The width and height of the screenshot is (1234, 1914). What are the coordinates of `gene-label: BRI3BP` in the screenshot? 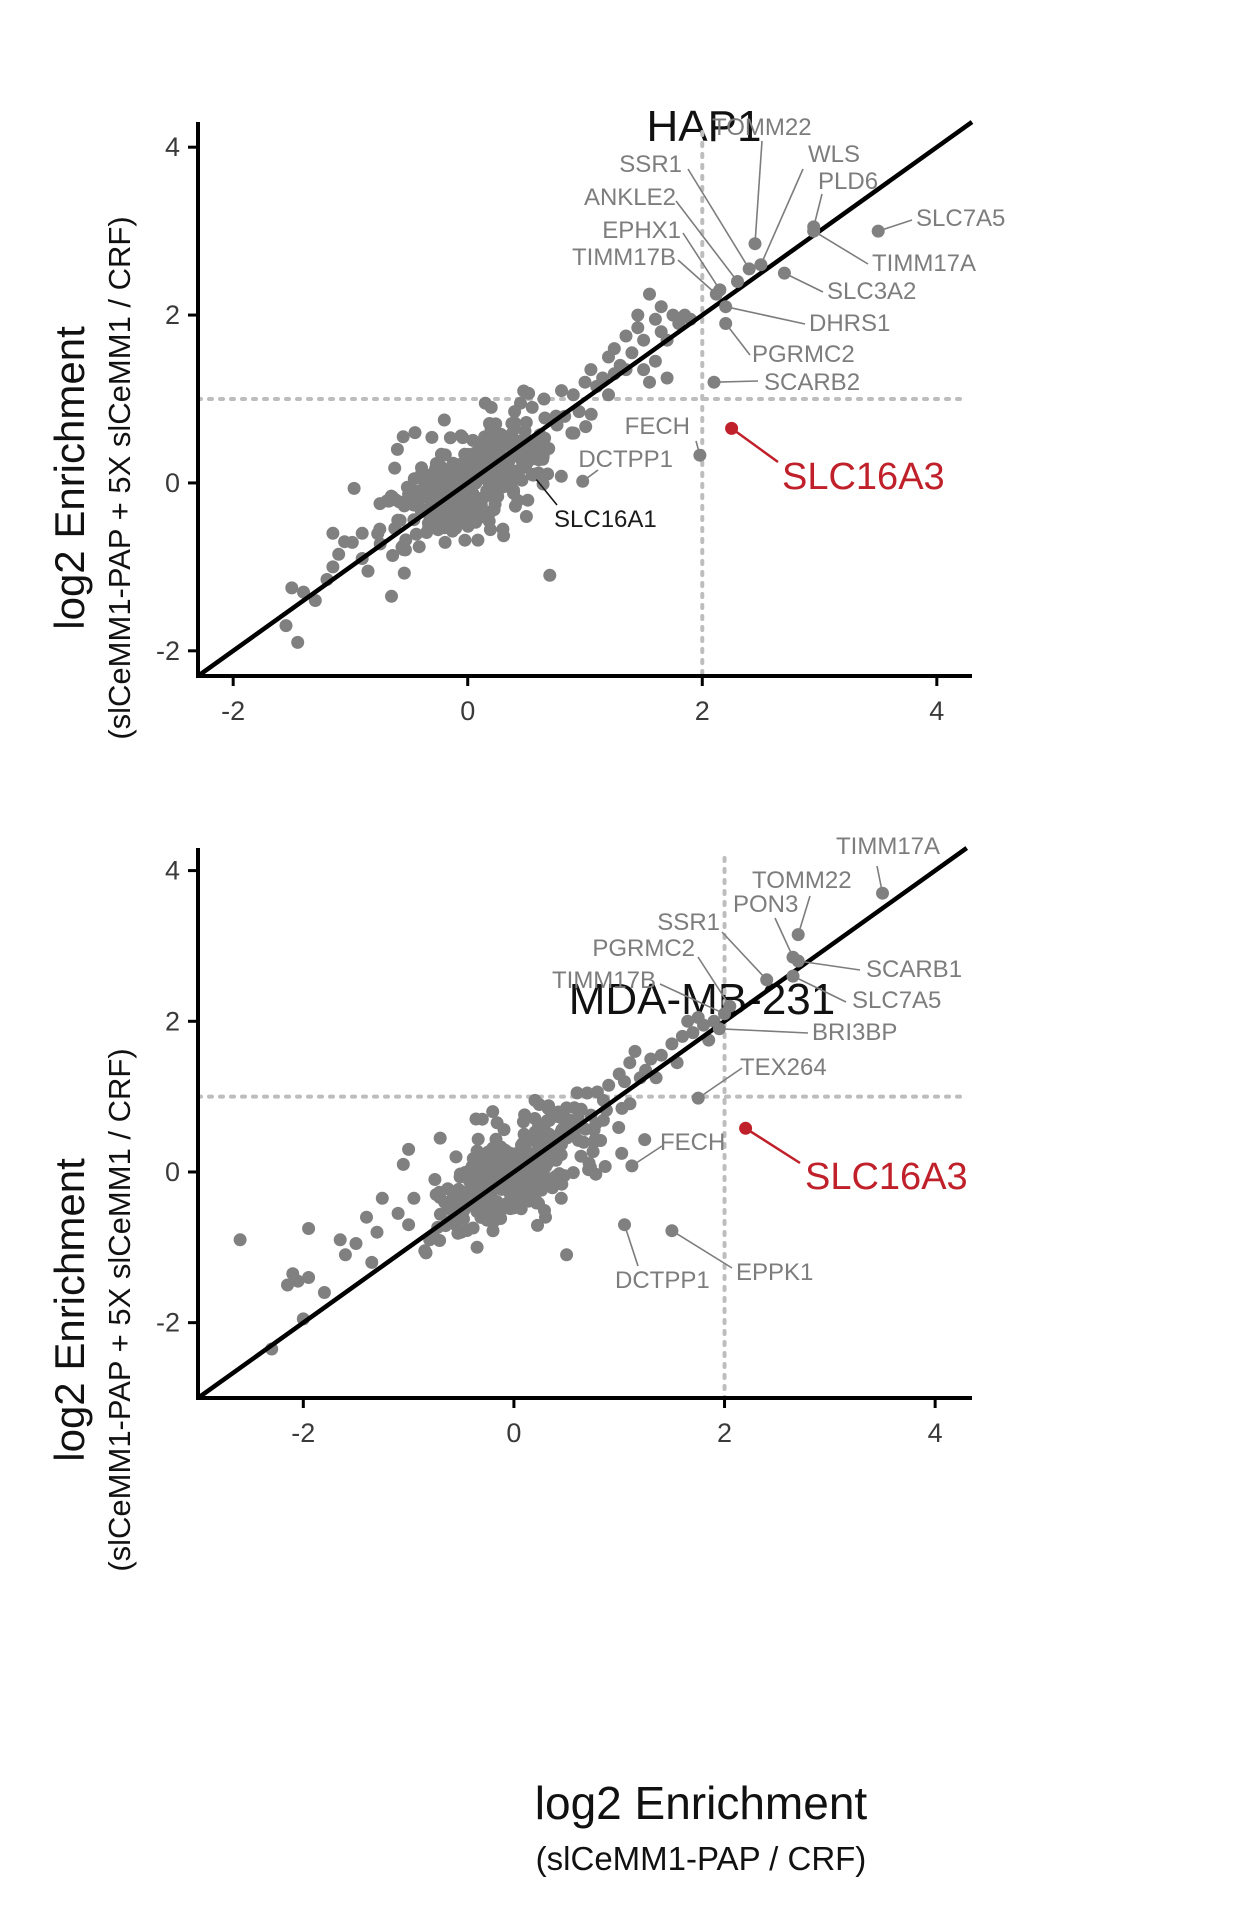 It's located at (854, 1032).